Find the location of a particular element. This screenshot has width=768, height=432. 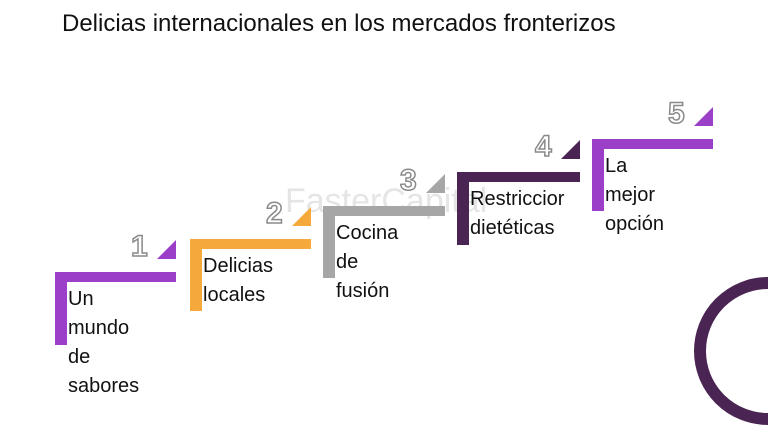

step-label: Restriccior dietéticas is located at coordinates (517, 213).